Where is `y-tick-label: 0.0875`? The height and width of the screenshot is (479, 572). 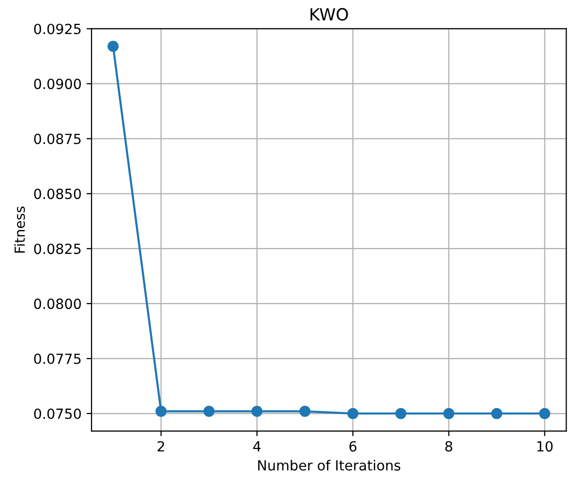 y-tick-label: 0.0875 is located at coordinates (57, 139).